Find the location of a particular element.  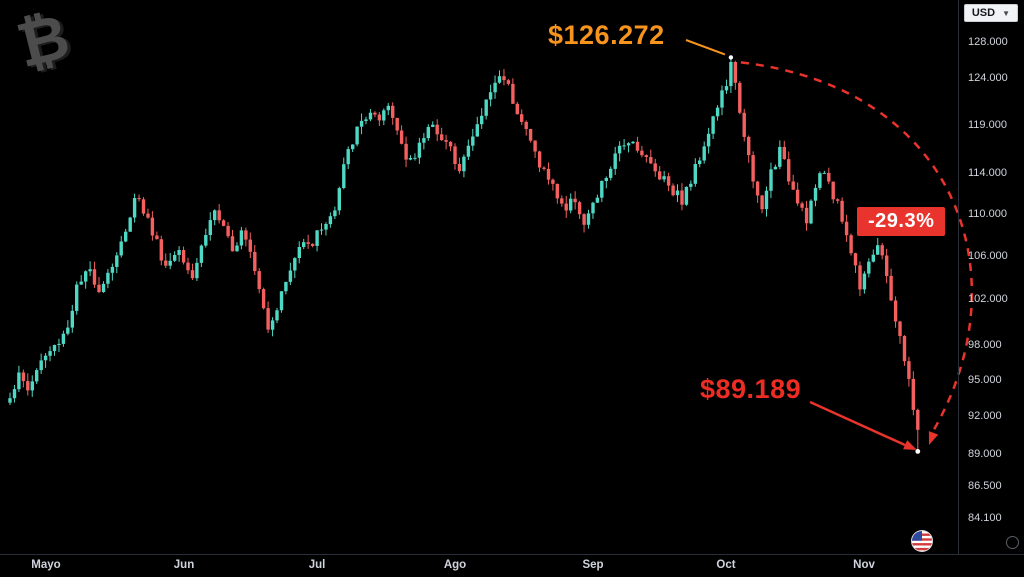

scale-settings-icon is located at coordinates (1012, 542).